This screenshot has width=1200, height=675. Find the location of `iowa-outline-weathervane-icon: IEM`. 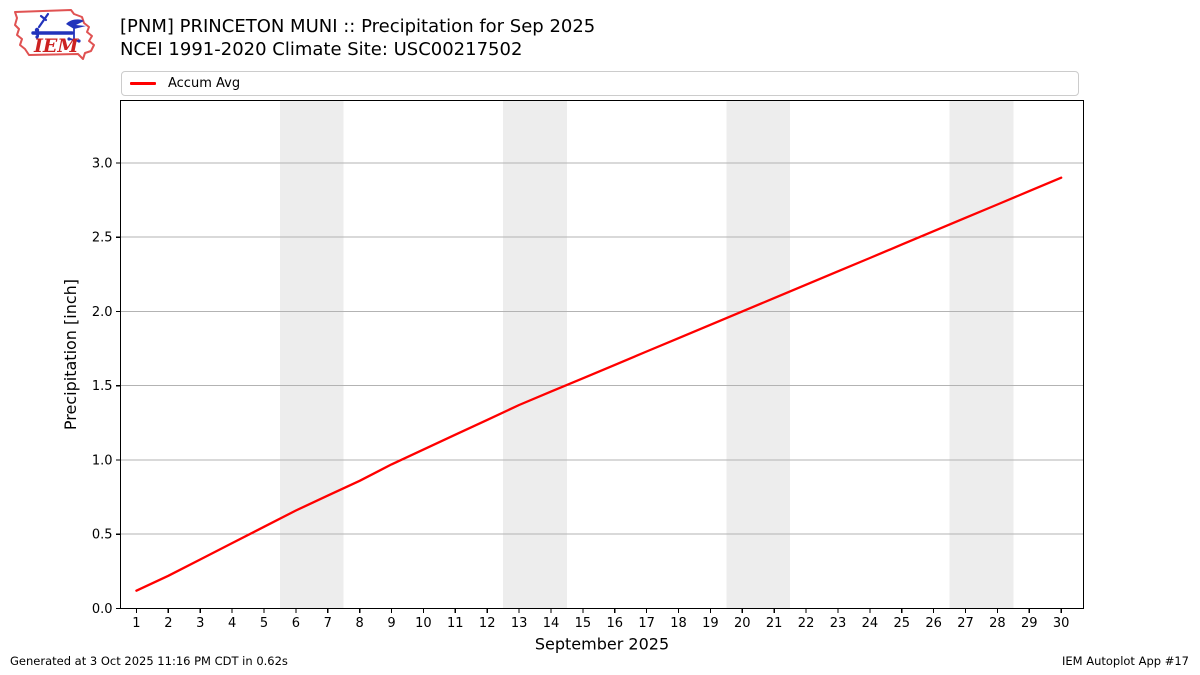

iowa-outline-weathervane-icon: IEM is located at coordinates (54, 34).